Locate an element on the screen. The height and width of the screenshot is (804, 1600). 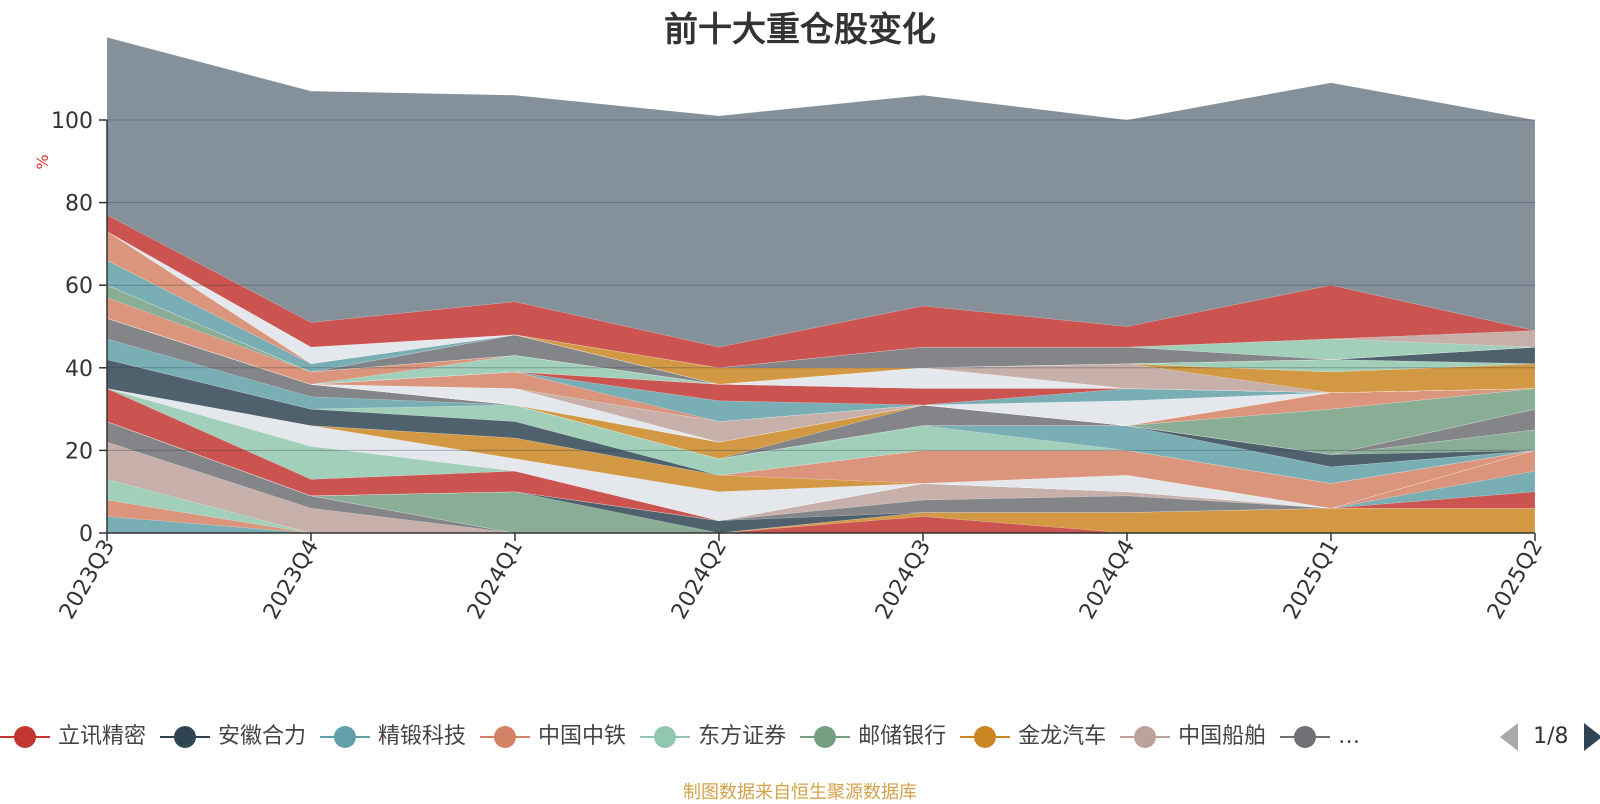
x-tick-label: 2025Q1 is located at coordinates (1311, 580).